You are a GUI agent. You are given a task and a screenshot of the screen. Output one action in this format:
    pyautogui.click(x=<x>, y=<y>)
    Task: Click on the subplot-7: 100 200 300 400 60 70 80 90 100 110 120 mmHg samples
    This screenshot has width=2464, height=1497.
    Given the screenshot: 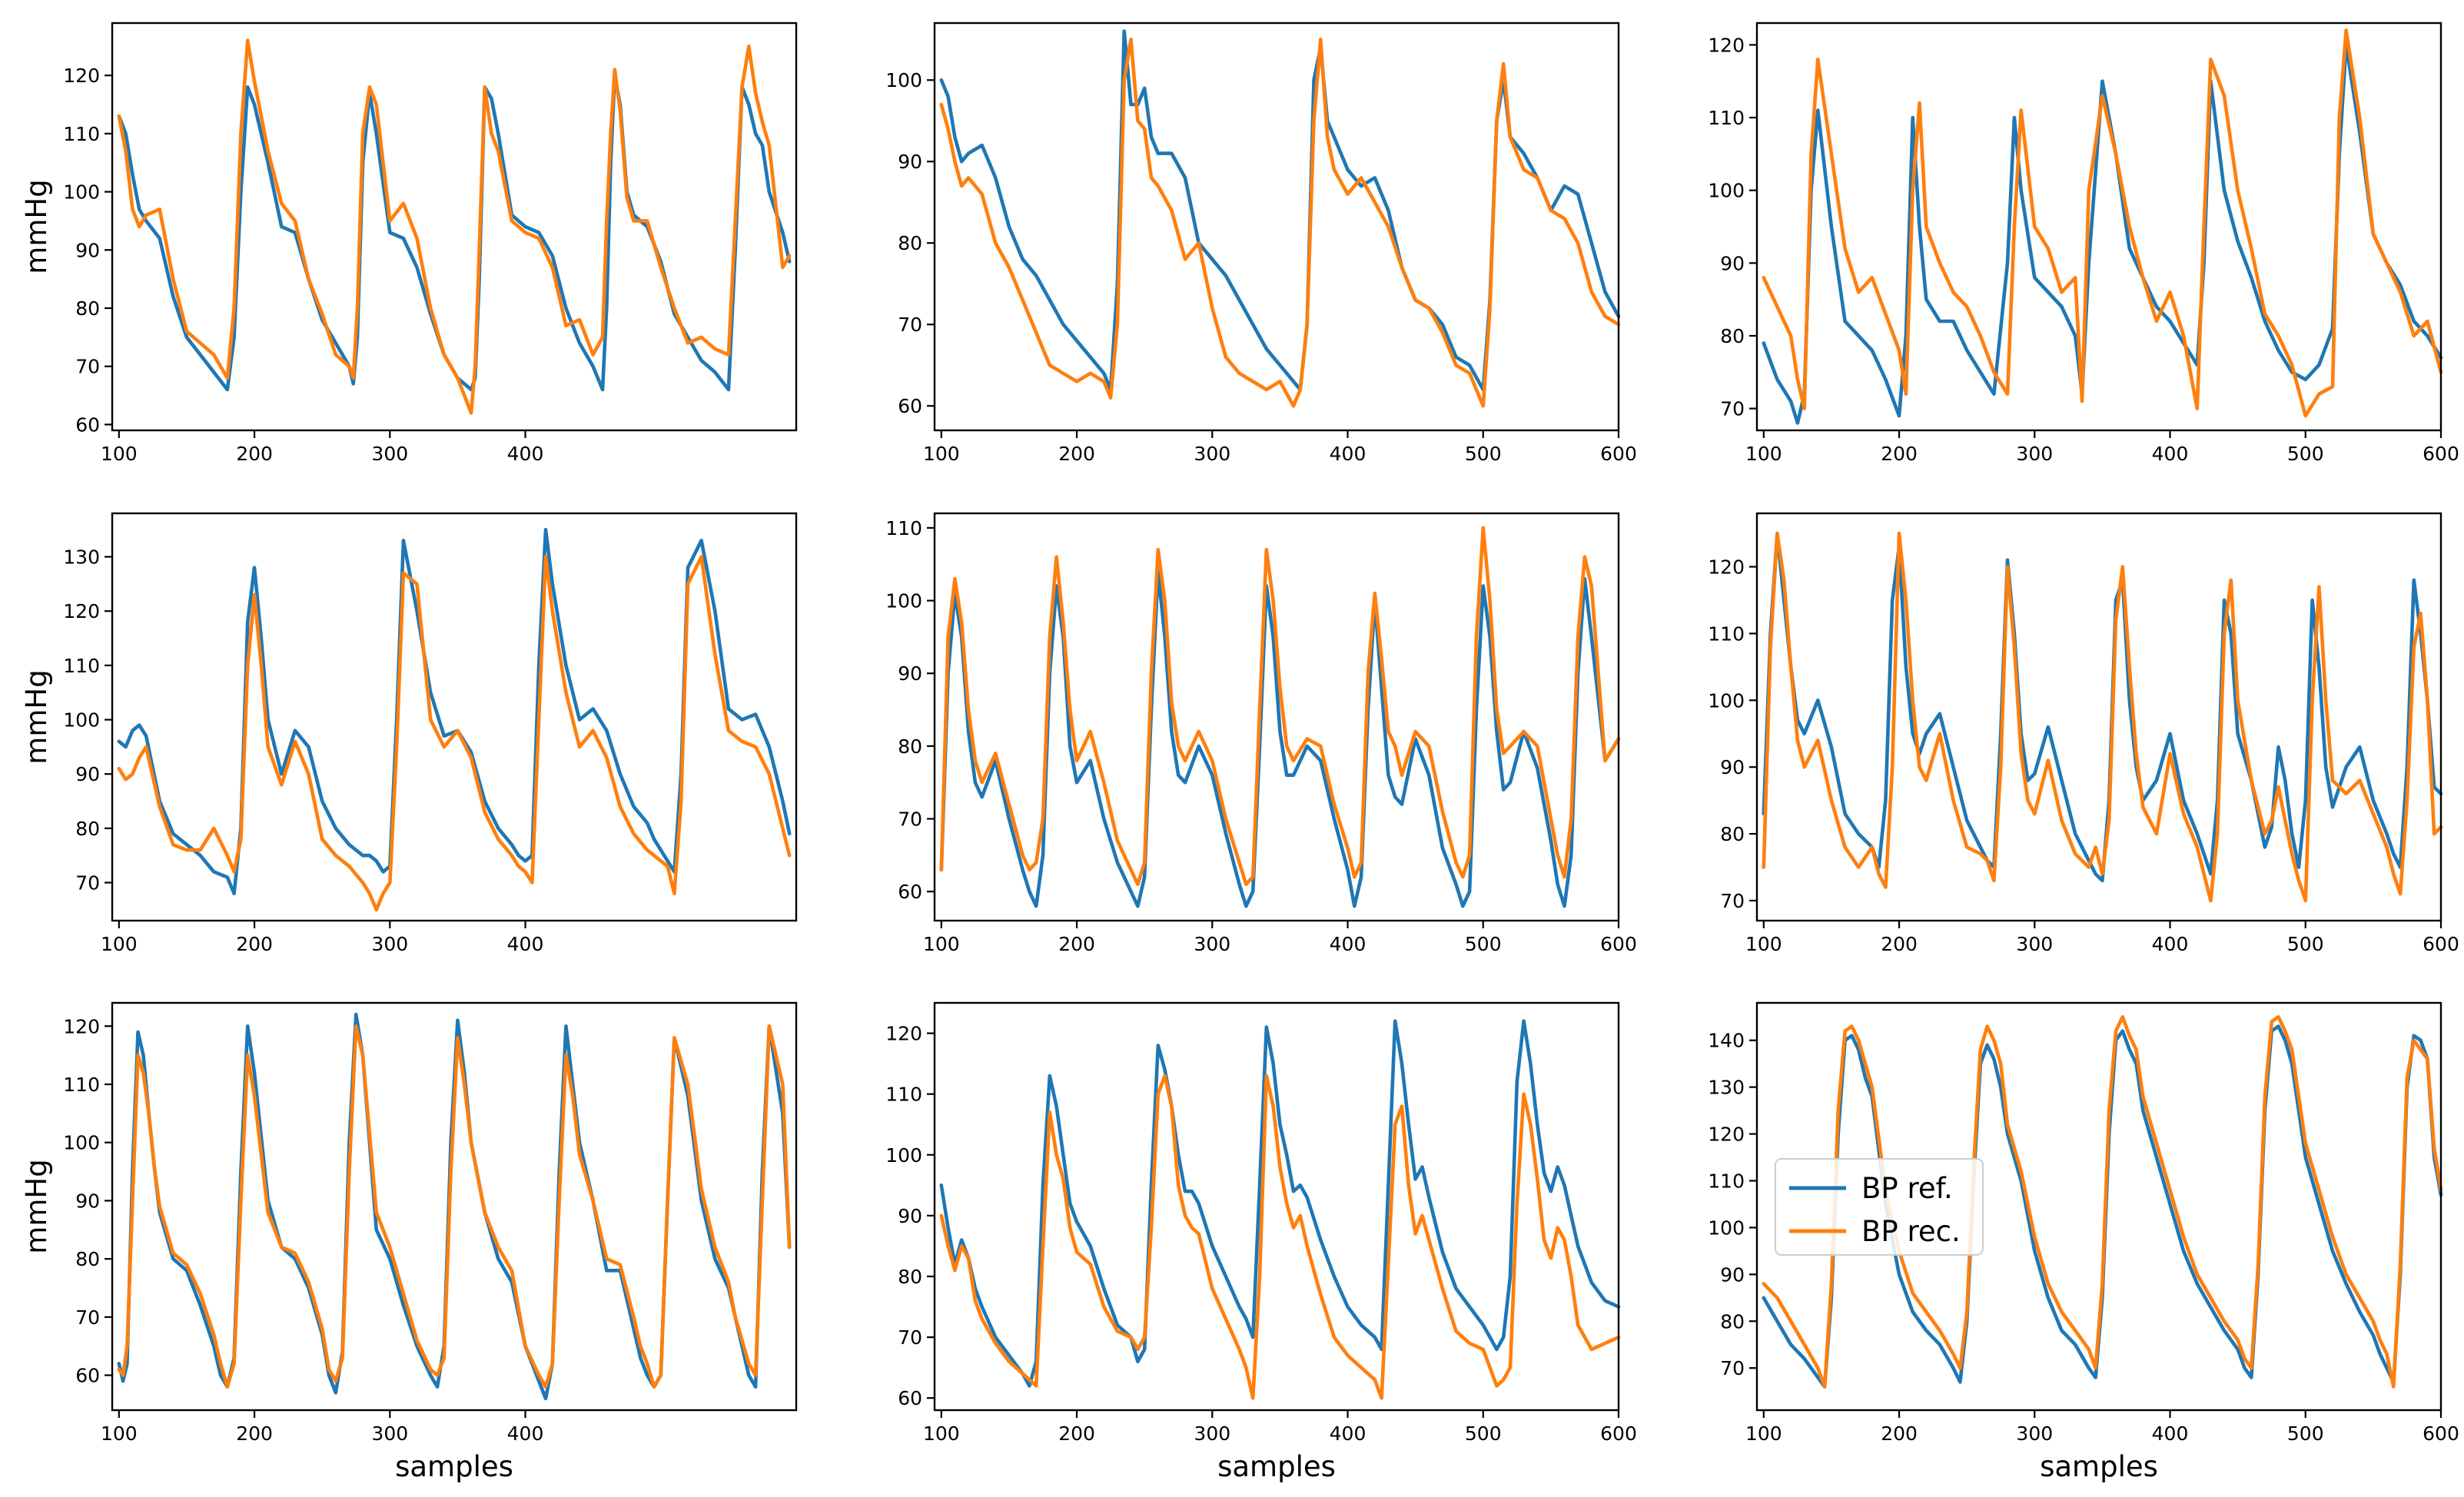 What is the action you would take?
    pyautogui.click(x=409, y=1242)
    